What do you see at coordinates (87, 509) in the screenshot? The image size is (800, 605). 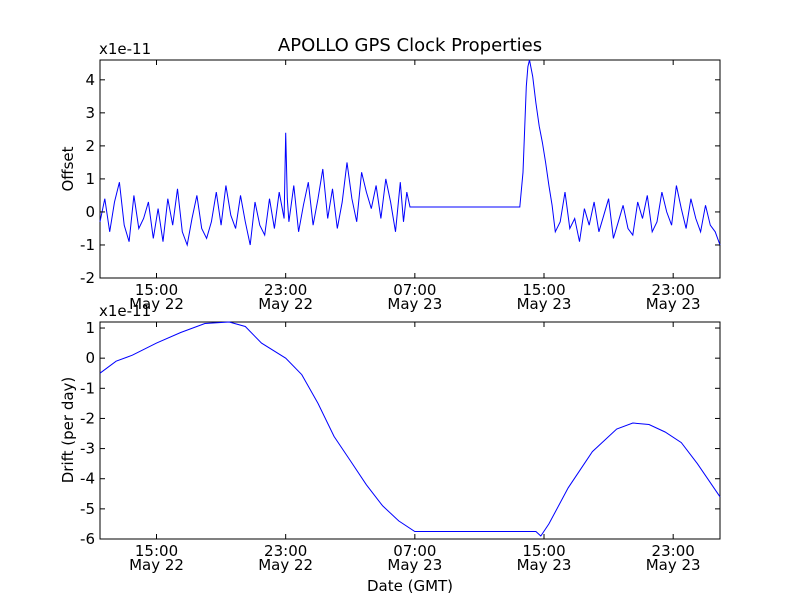 I see `drift-ytick-label: -5` at bounding box center [87, 509].